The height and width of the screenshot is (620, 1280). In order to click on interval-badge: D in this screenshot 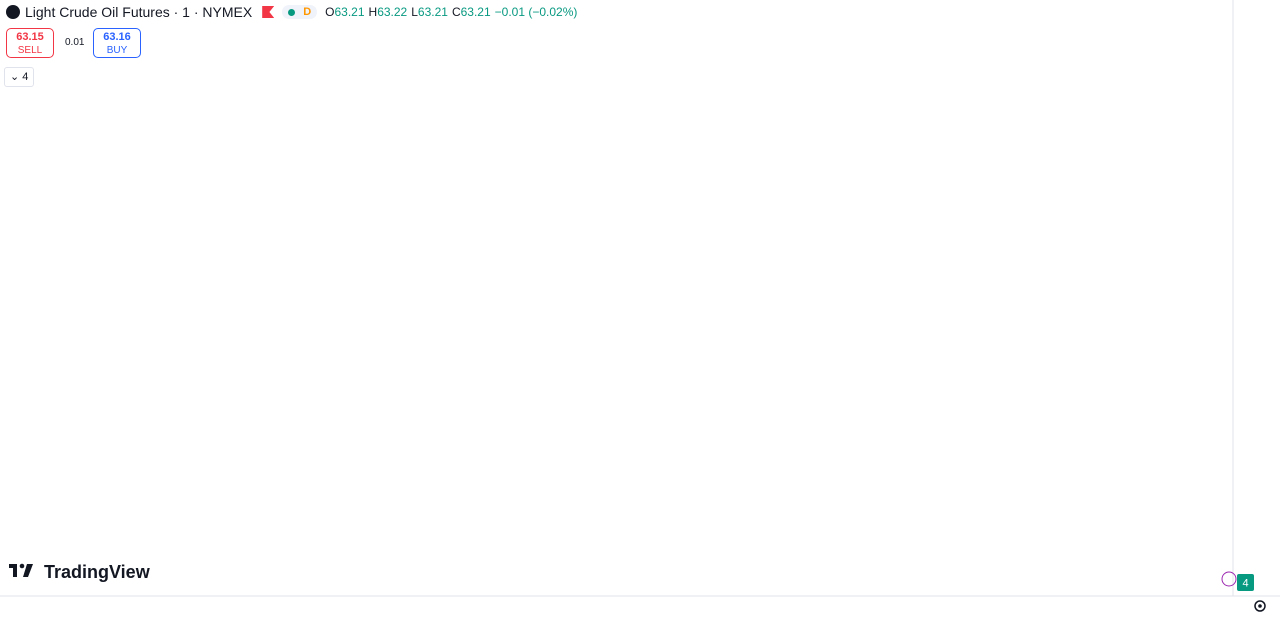, I will do `click(307, 12)`.